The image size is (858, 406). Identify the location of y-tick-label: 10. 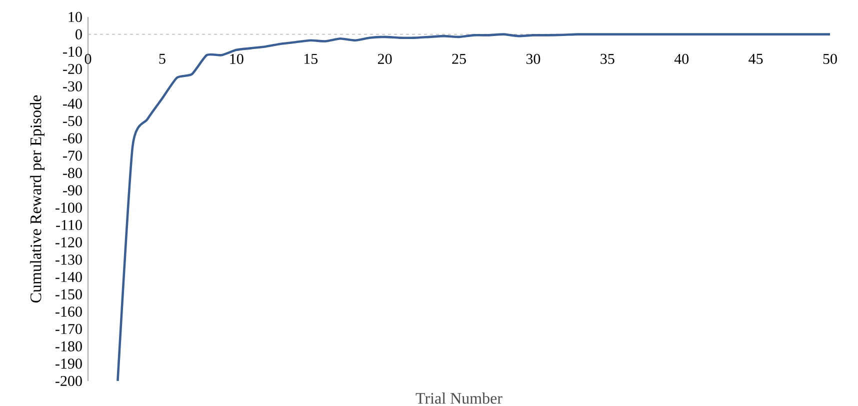
(75, 17).